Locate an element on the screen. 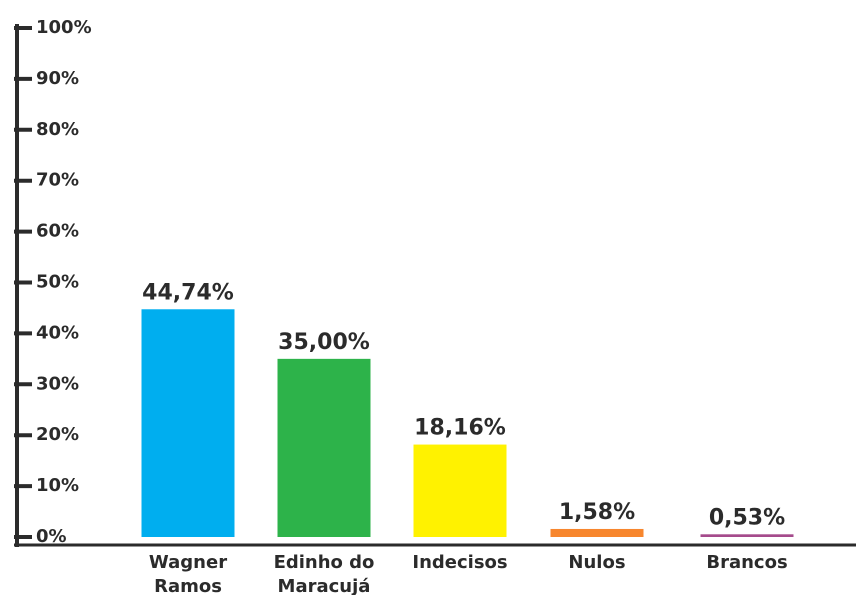 This screenshot has width=856, height=595. y-tick-label: 40% is located at coordinates (57, 332).